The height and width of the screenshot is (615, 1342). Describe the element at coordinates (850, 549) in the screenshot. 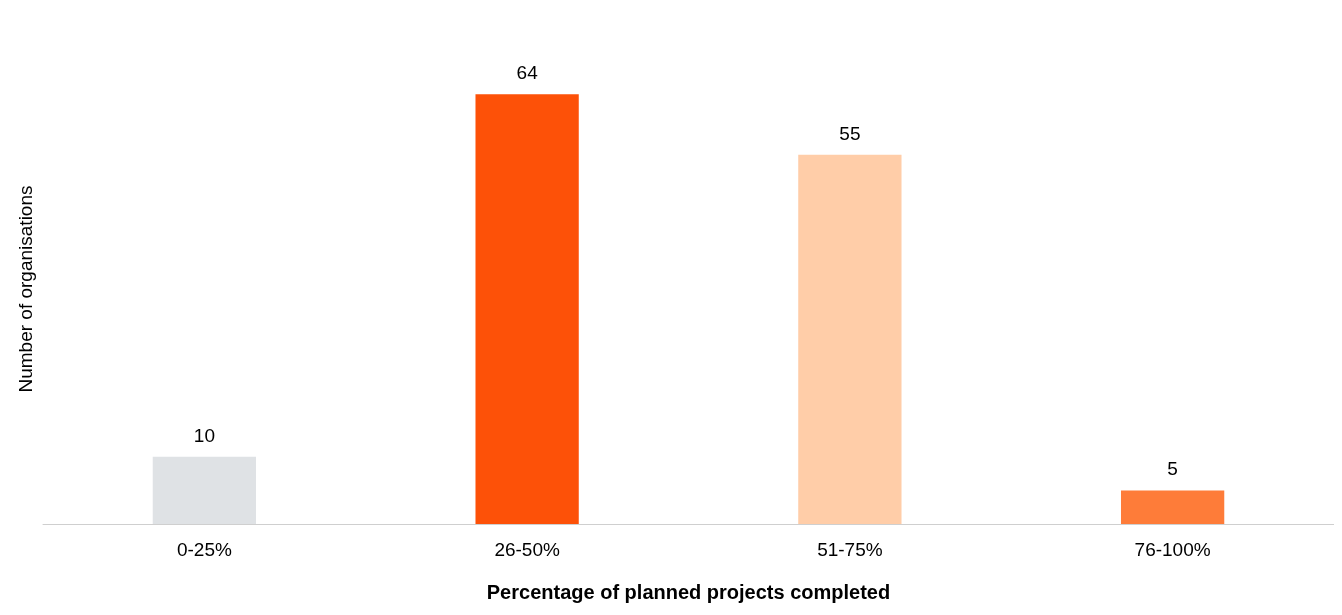

I see `x-tick-label: 51-75%` at that location.